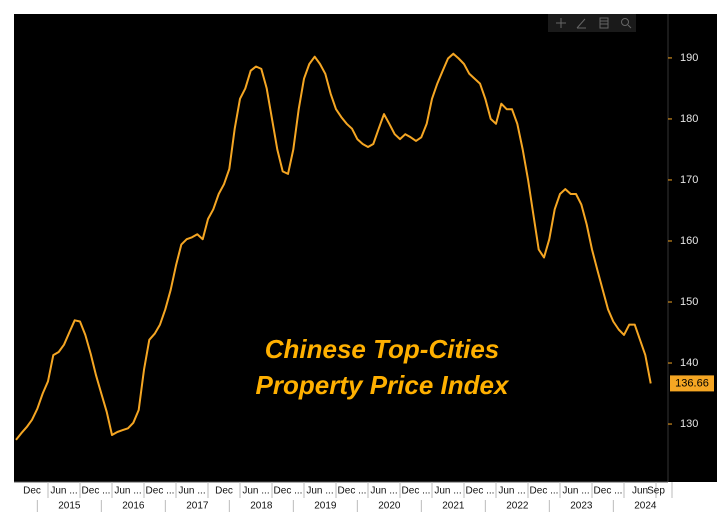 This screenshot has height=523, width=717. Describe the element at coordinates (689, 58) in the screenshot. I see `y-tick-label: 190` at that location.